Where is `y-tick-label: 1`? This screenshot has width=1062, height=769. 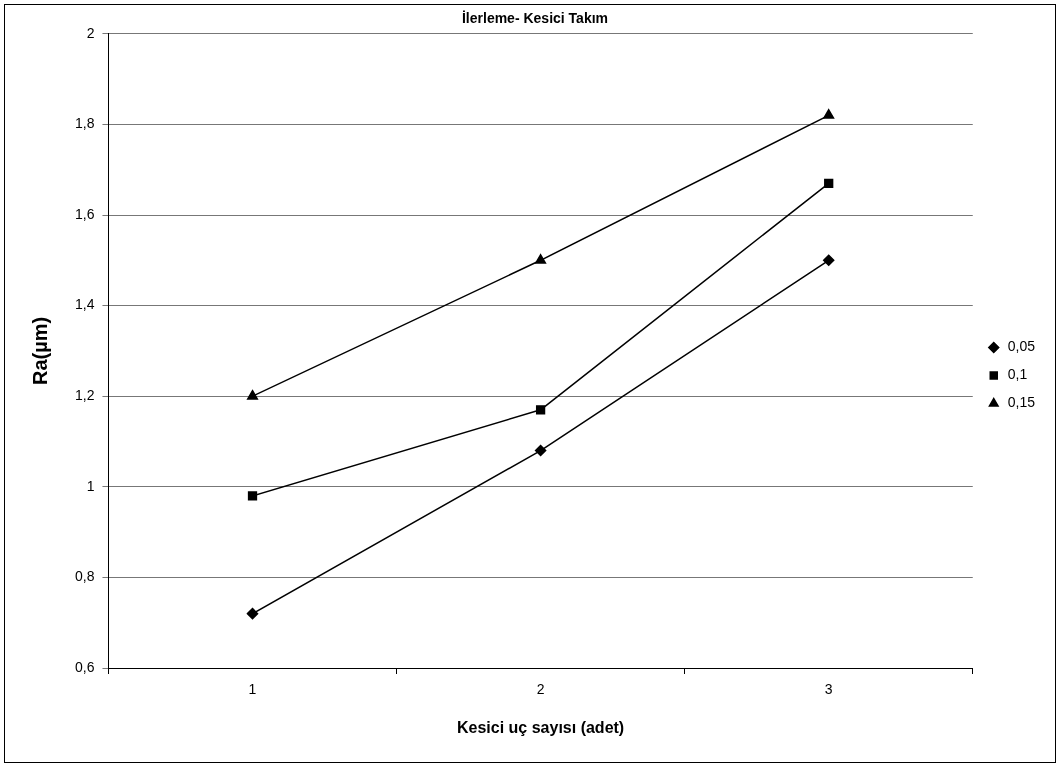 y-tick-label: 1 is located at coordinates (90, 485).